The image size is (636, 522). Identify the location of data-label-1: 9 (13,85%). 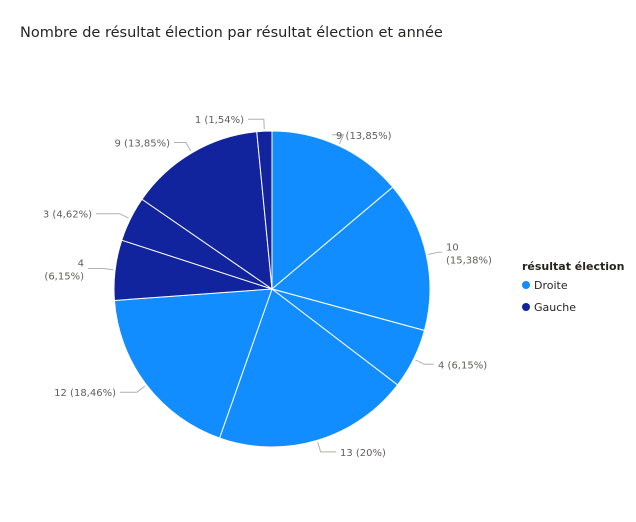
(364, 136).